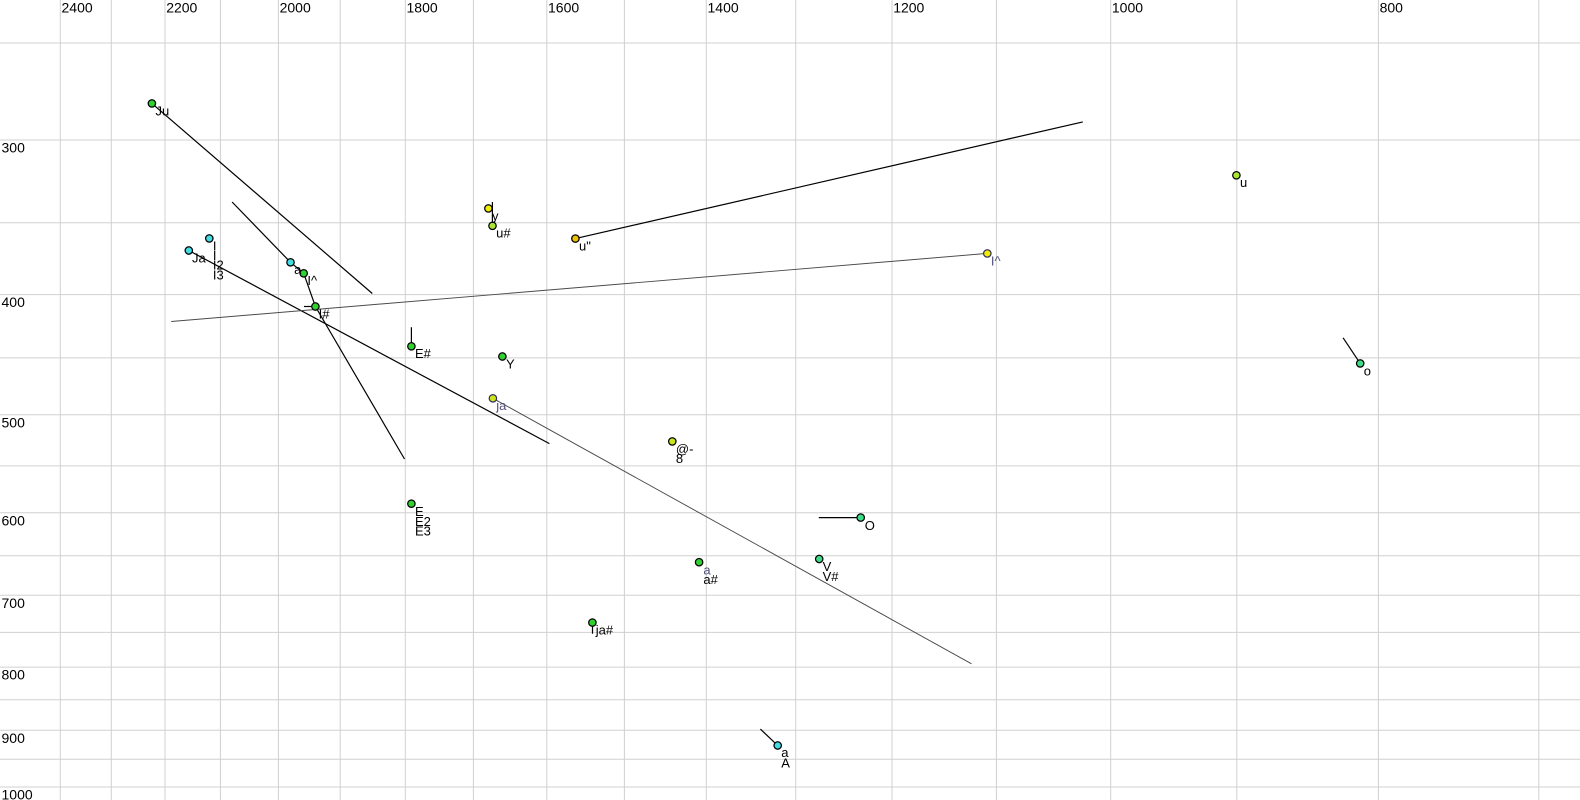  I want to click on svg-text: 1800, so click(422, 7).